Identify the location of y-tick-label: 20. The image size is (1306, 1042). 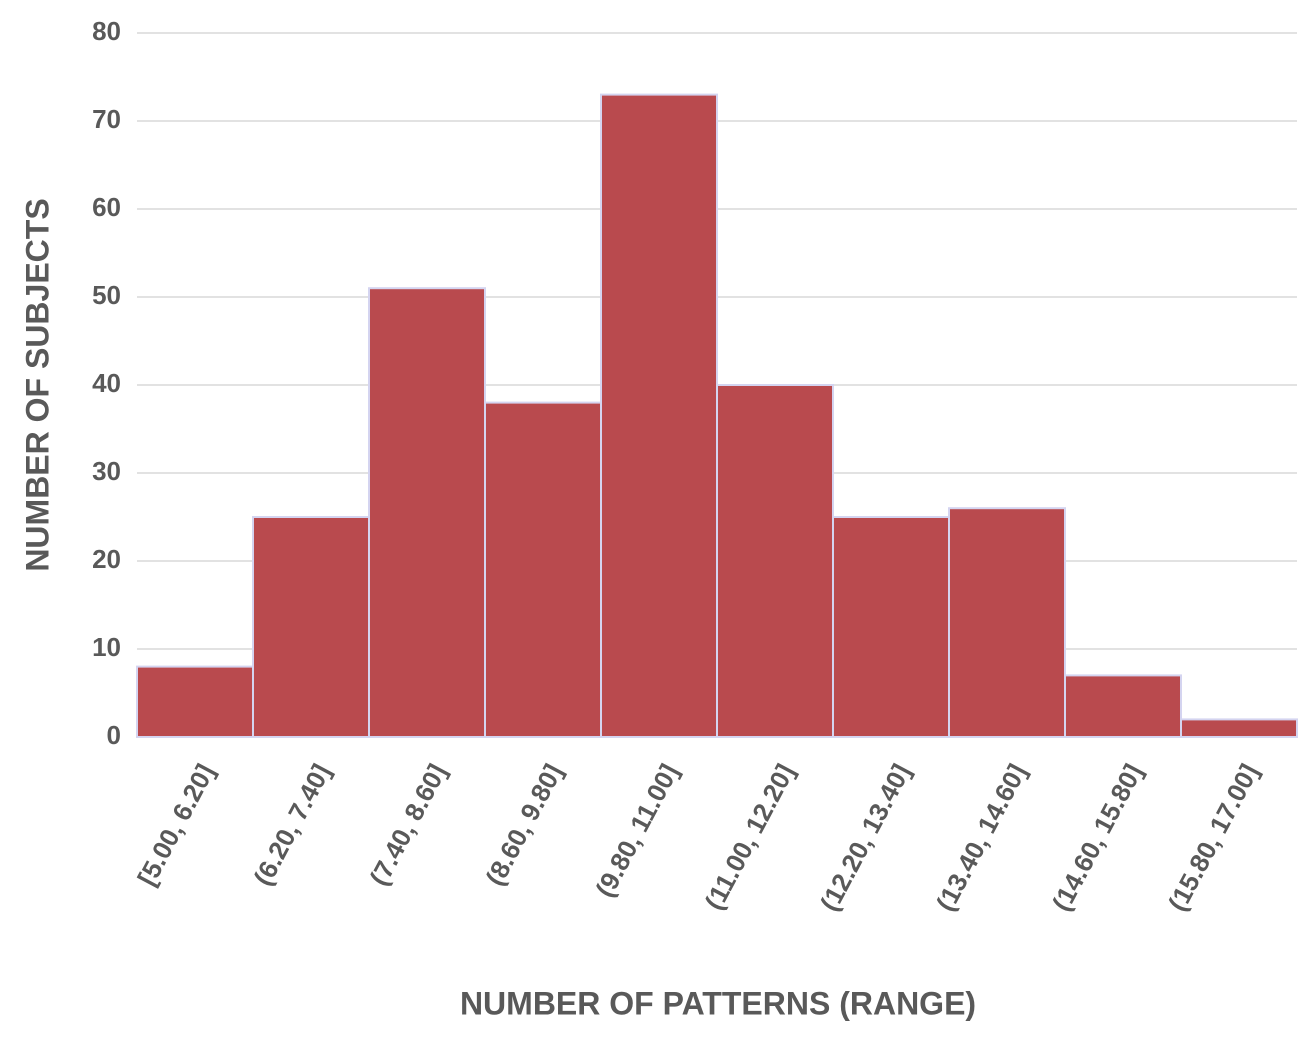
(106, 559).